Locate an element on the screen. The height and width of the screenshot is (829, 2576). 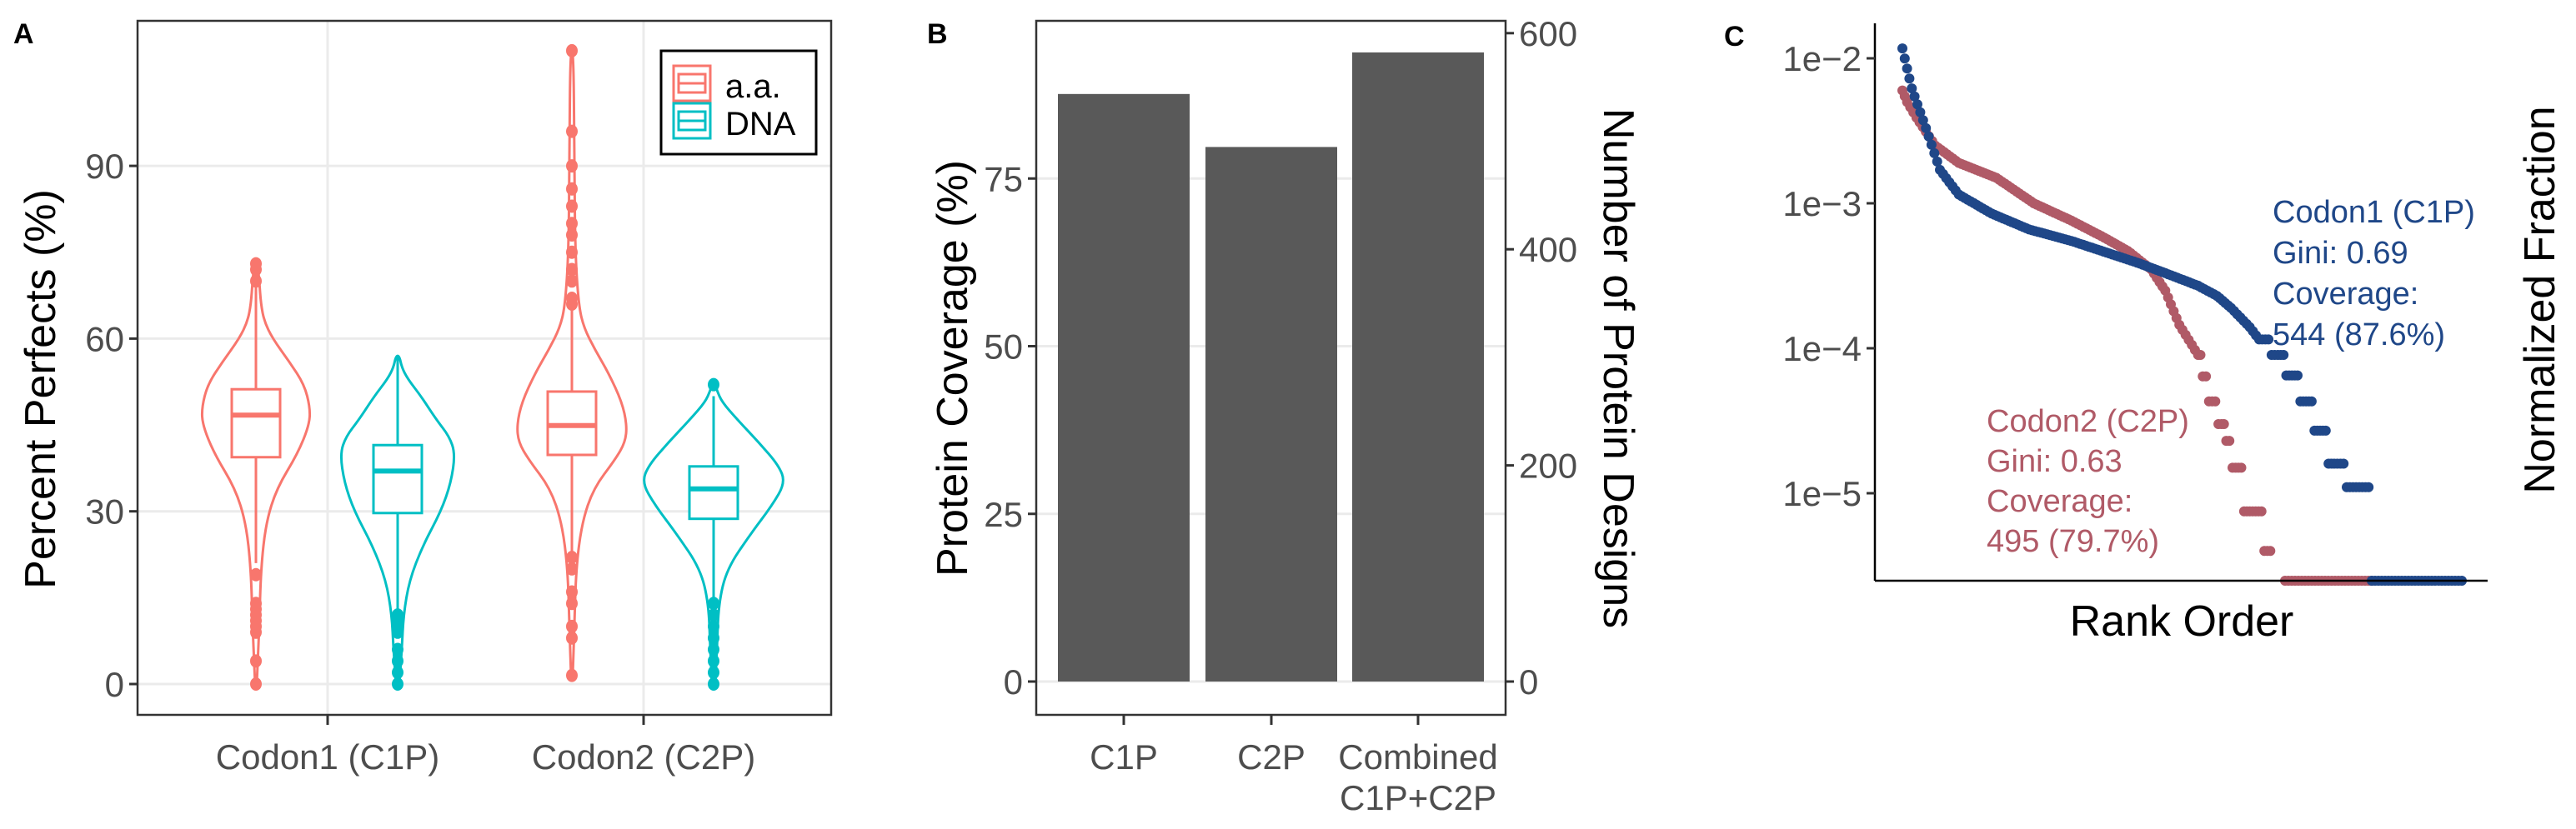
panel-c-y-ticks: 1e−2 1e−3 1e−4 1e−5 is located at coordinates (1828, 276).